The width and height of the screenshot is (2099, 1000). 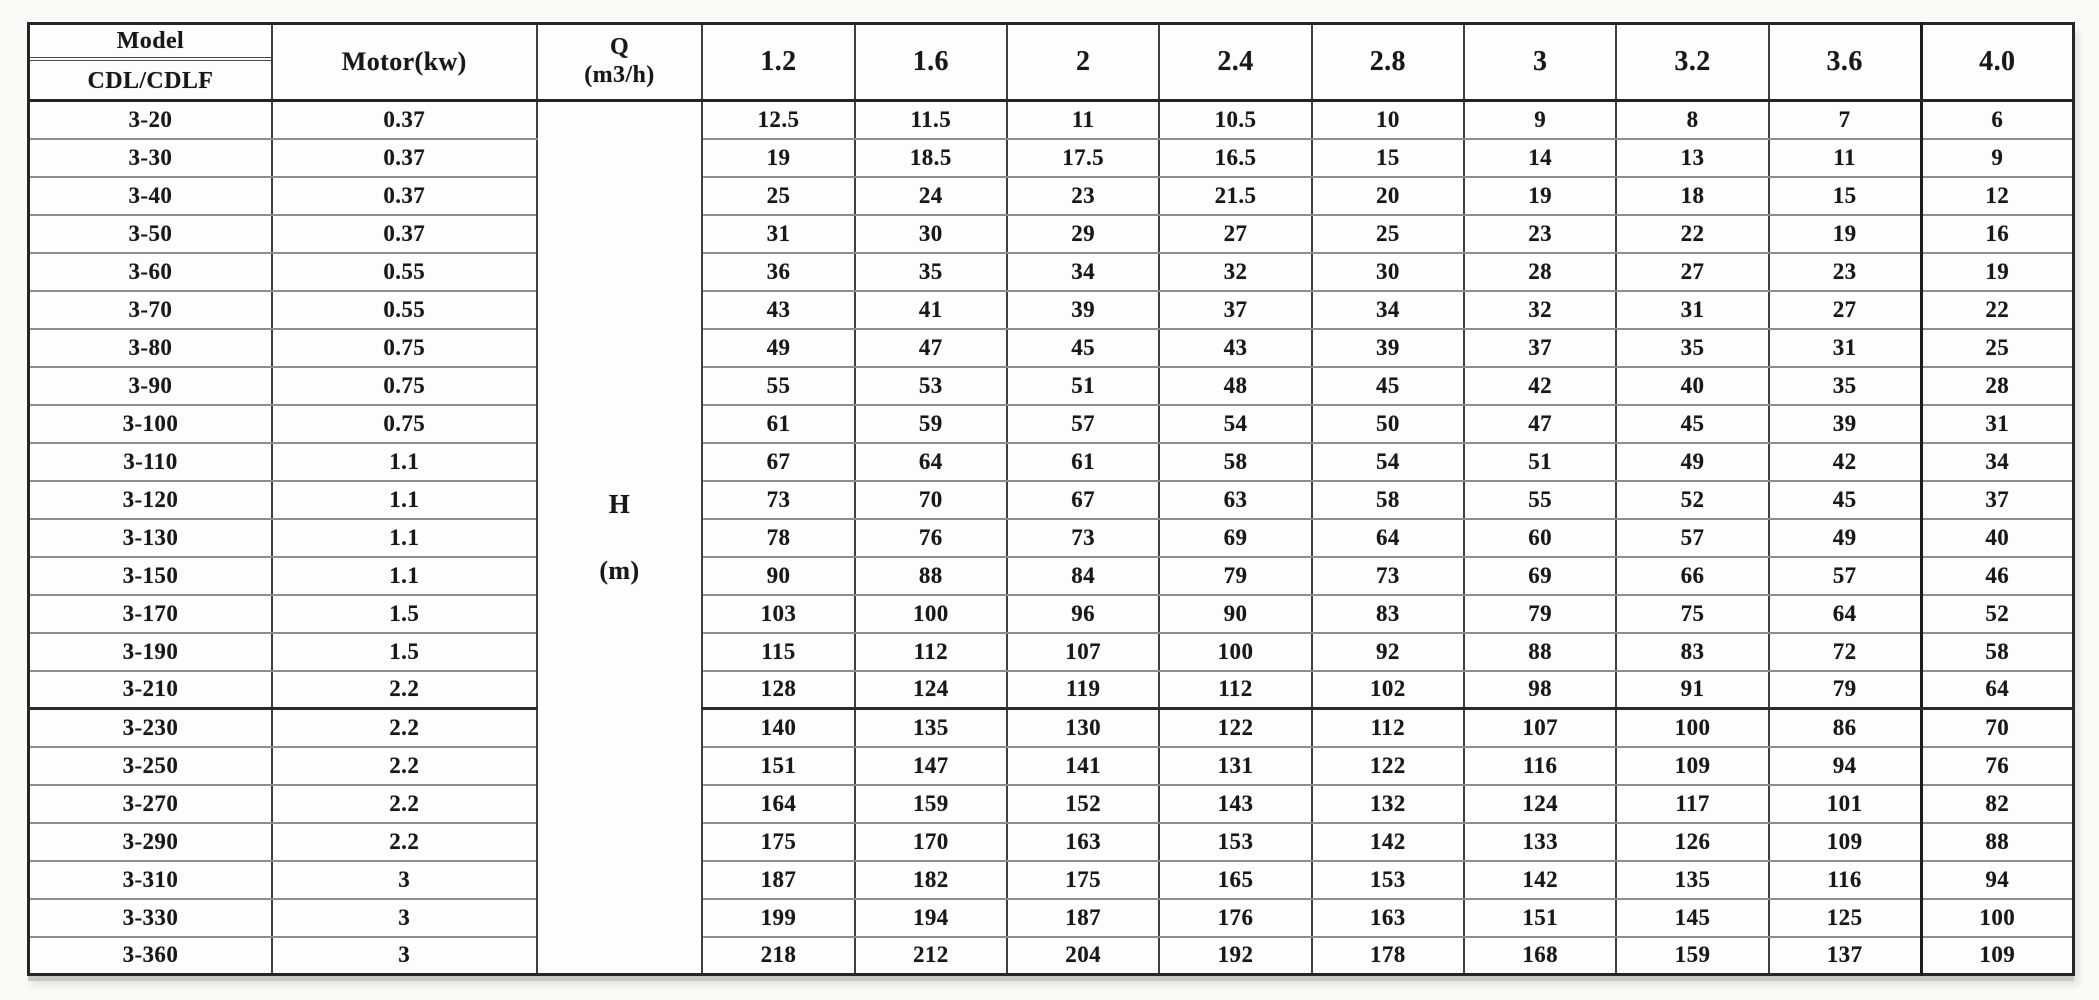 I want to click on table-row: 3-150 1.1 90 88 84 79 73 69 66 57 46, so click(x=1051, y=575).